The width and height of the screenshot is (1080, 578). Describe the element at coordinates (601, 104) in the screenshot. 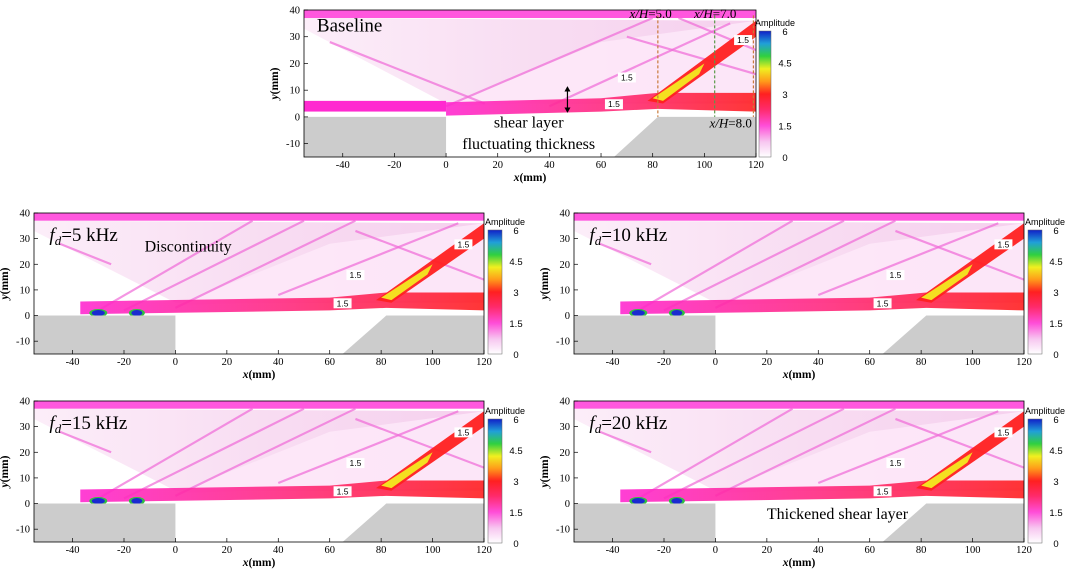

I see `shear-layer` at that location.